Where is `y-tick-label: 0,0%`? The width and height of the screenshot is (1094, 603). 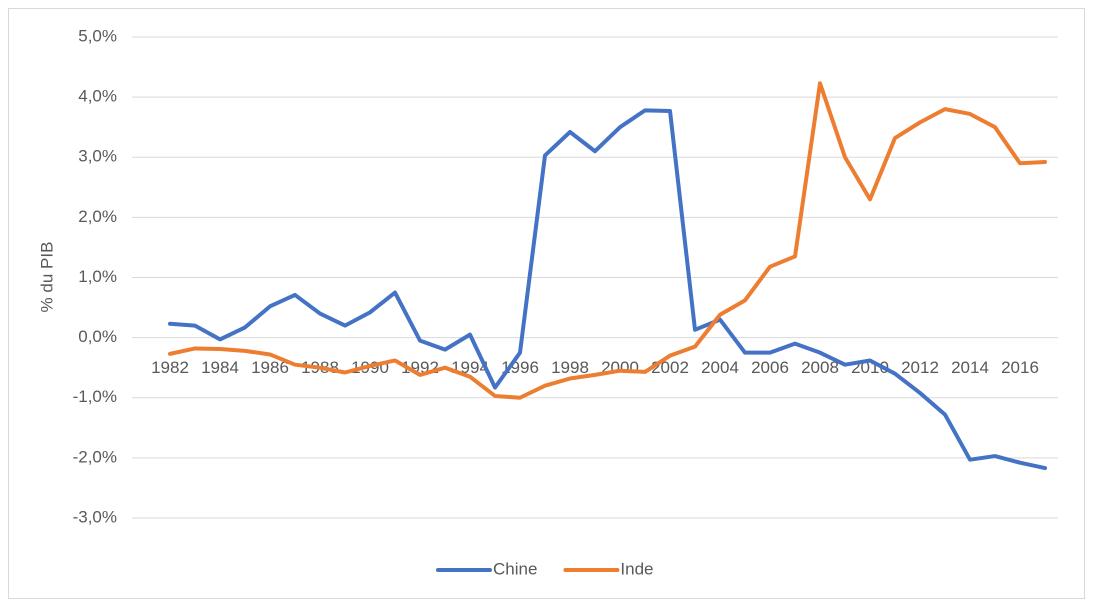 y-tick-label: 0,0% is located at coordinates (97, 336).